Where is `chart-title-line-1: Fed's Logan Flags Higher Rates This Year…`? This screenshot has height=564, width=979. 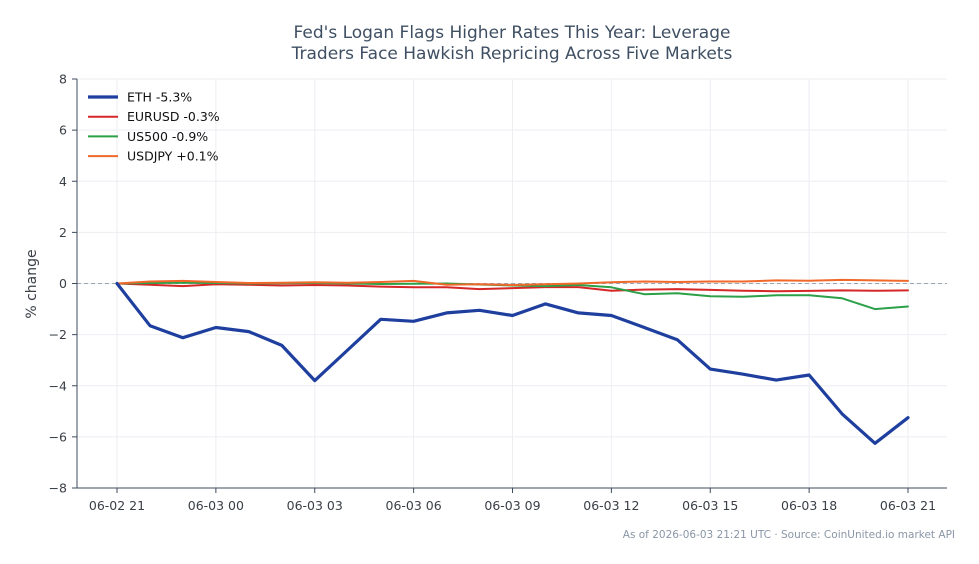
chart-title-line-1: Fed's Logan Flags Higher Rates This Year… is located at coordinates (512, 33).